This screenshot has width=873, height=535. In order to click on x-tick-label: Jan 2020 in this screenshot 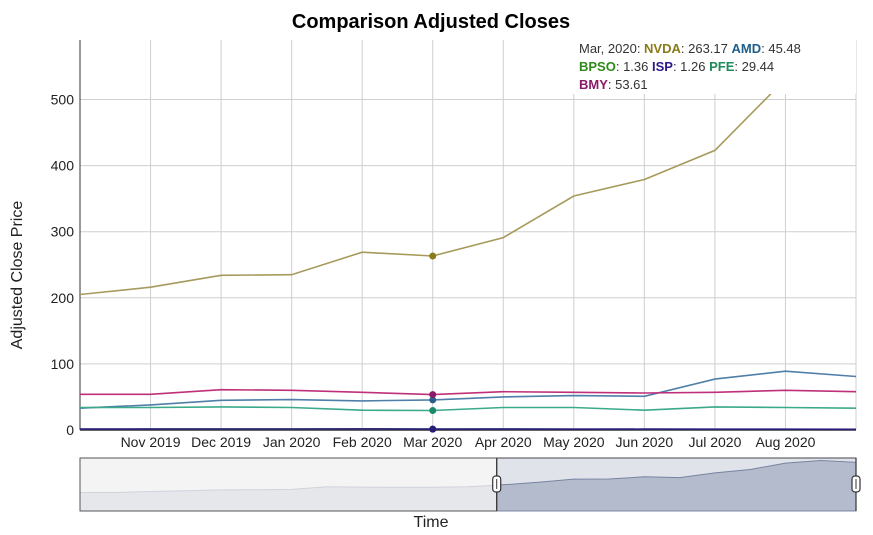, I will do `click(292, 442)`.